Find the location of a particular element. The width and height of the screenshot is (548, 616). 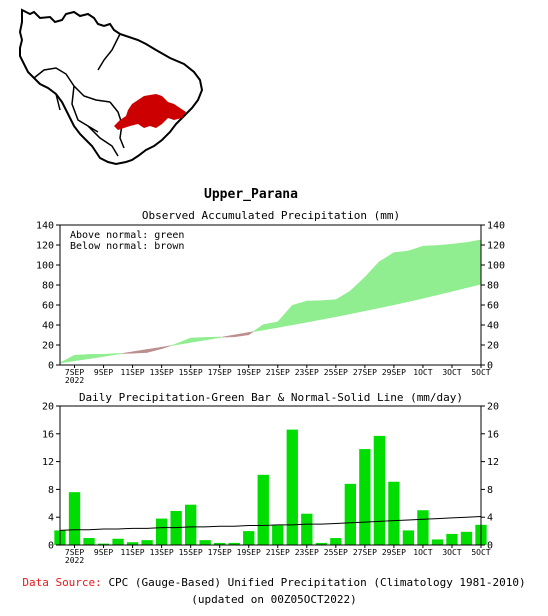

daily-bars is located at coordinates (270, 487).